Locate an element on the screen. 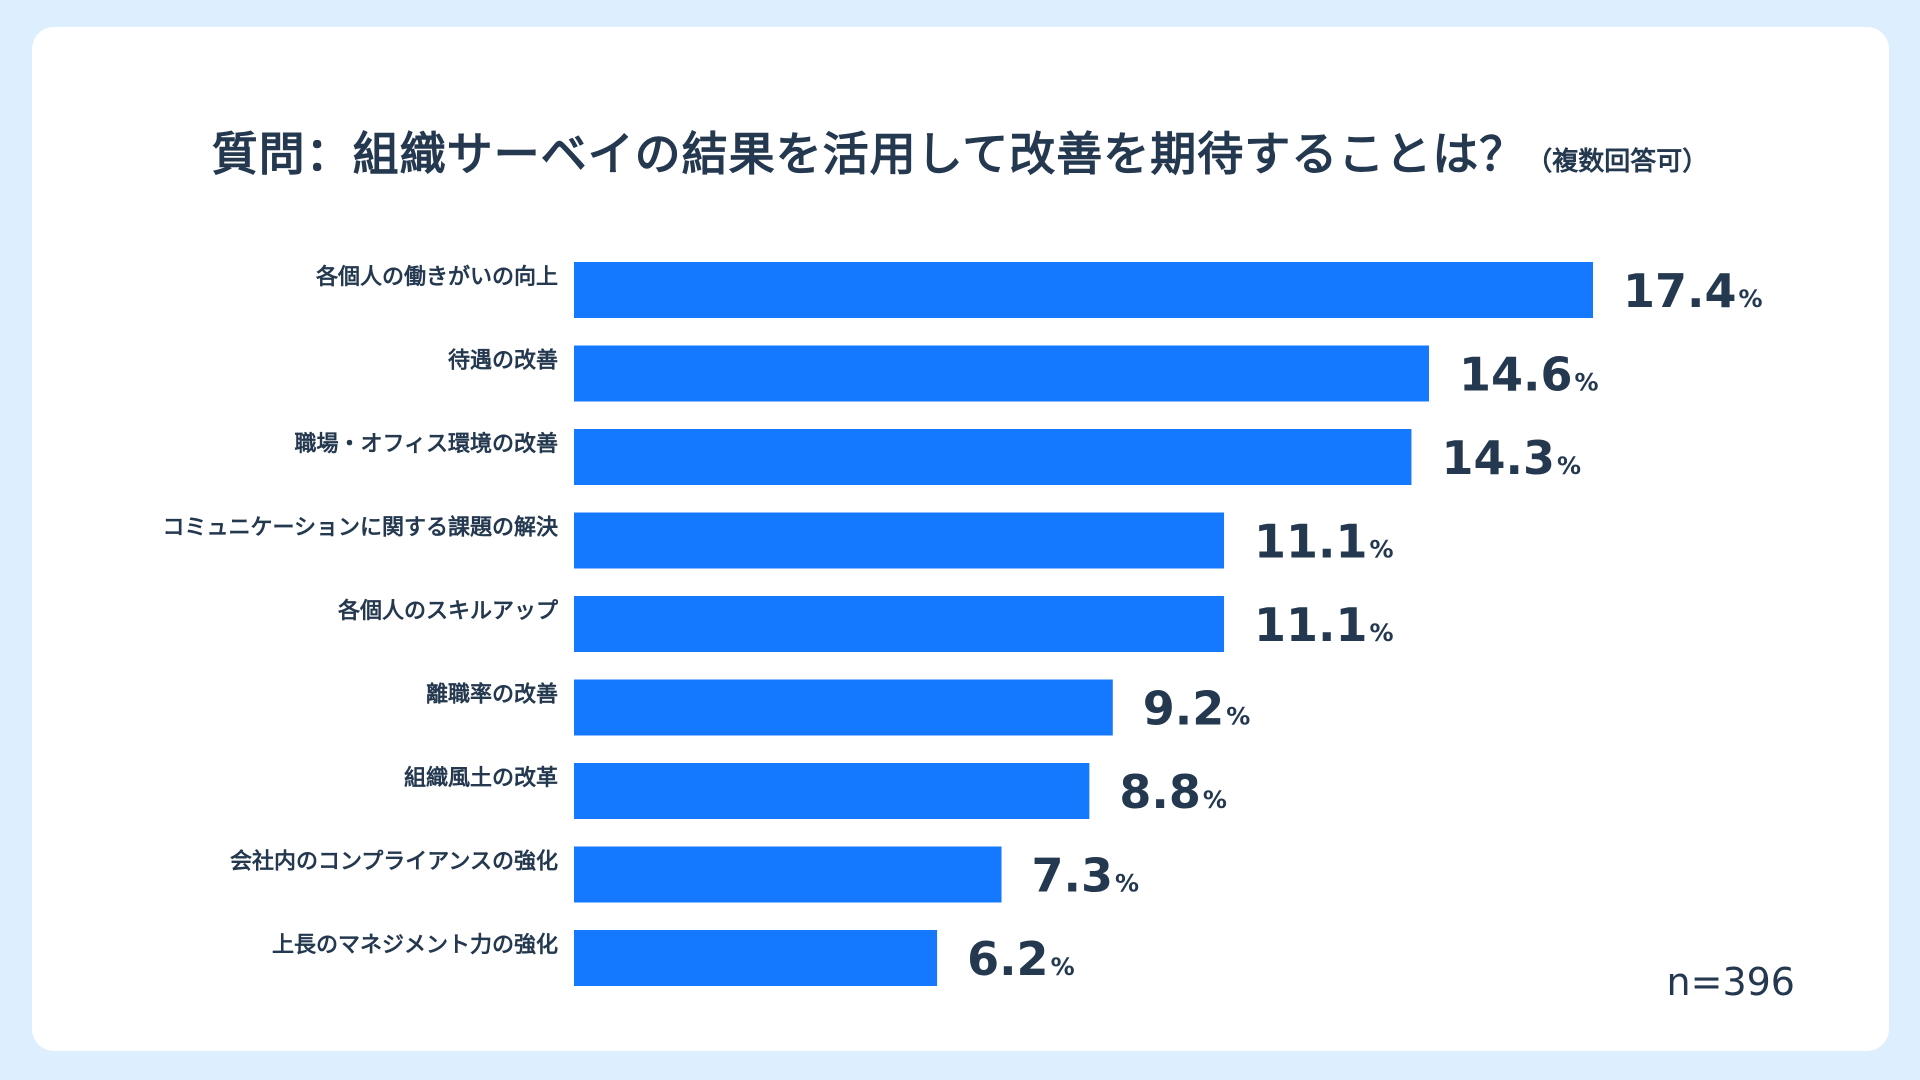 This screenshot has height=1080, width=1920. category-label: 職場・オフィス環境の改善 is located at coordinates (426, 444).